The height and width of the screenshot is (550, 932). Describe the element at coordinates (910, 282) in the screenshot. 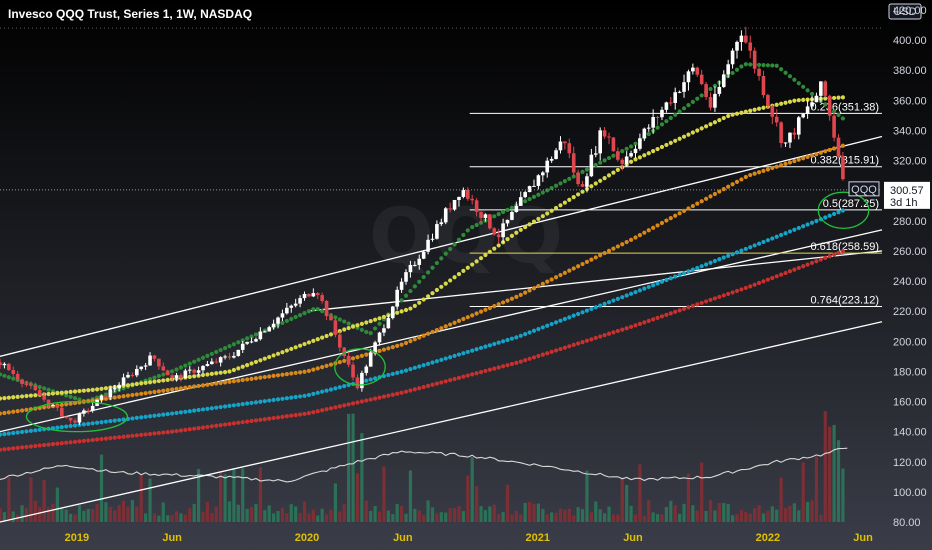

I see `y-tick-label: 240.00` at that location.